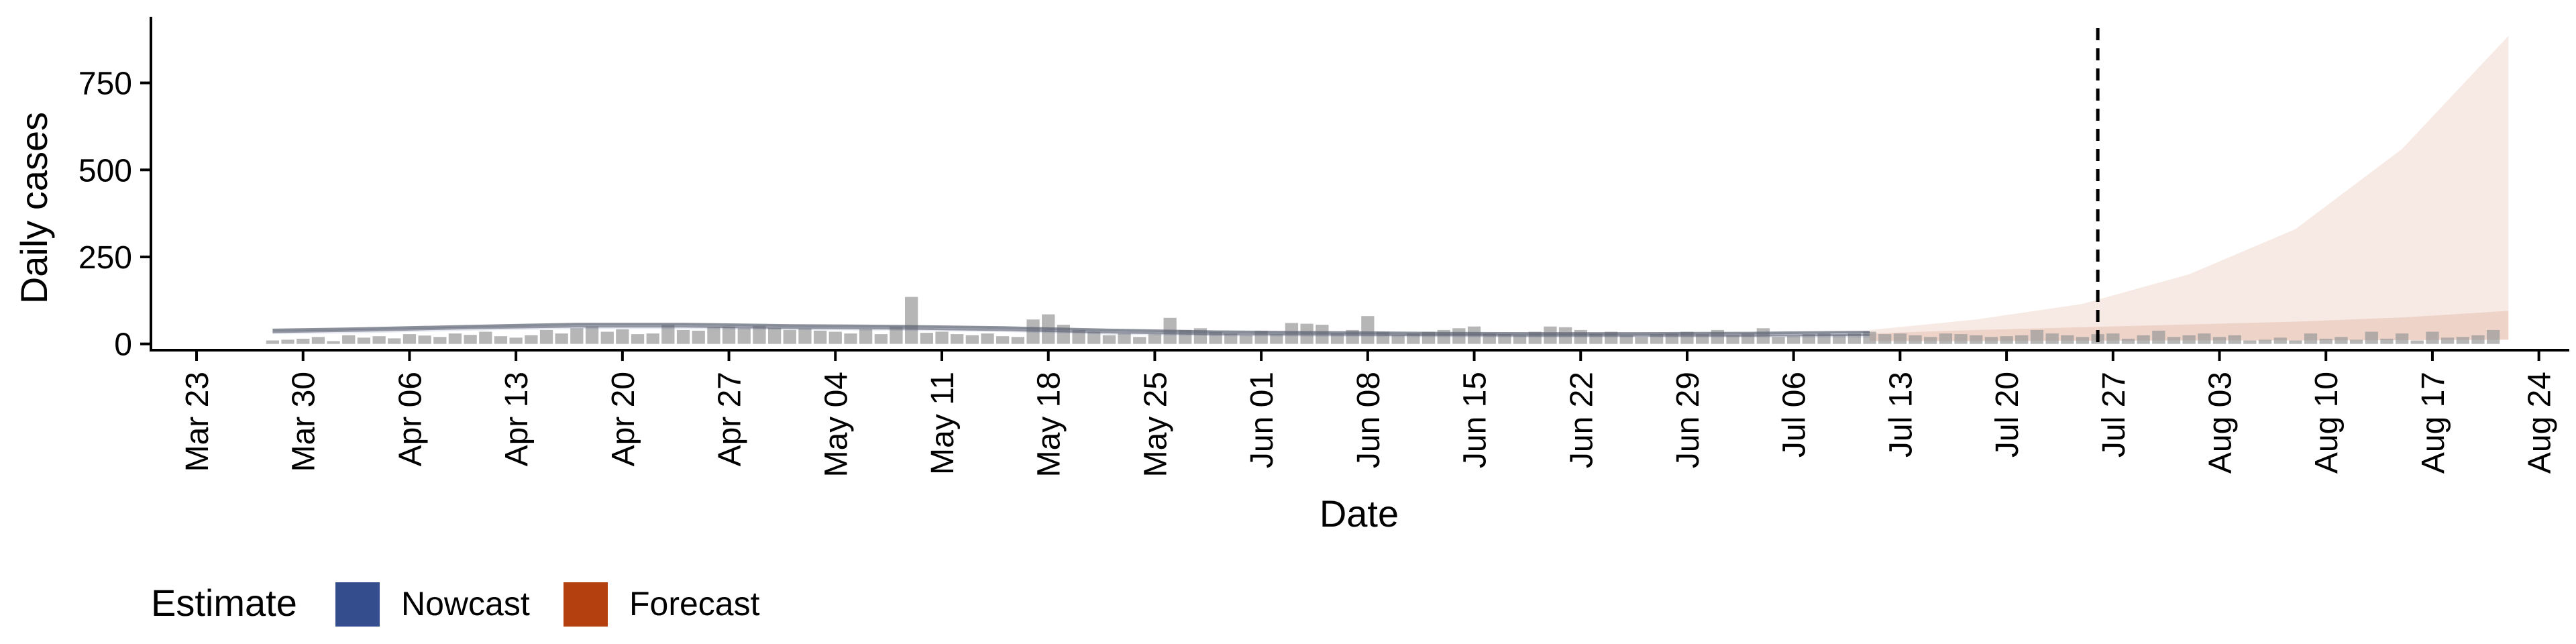  Describe the element at coordinates (357, 604) in the screenshot. I see `legend-swatch-nowcast` at that location.